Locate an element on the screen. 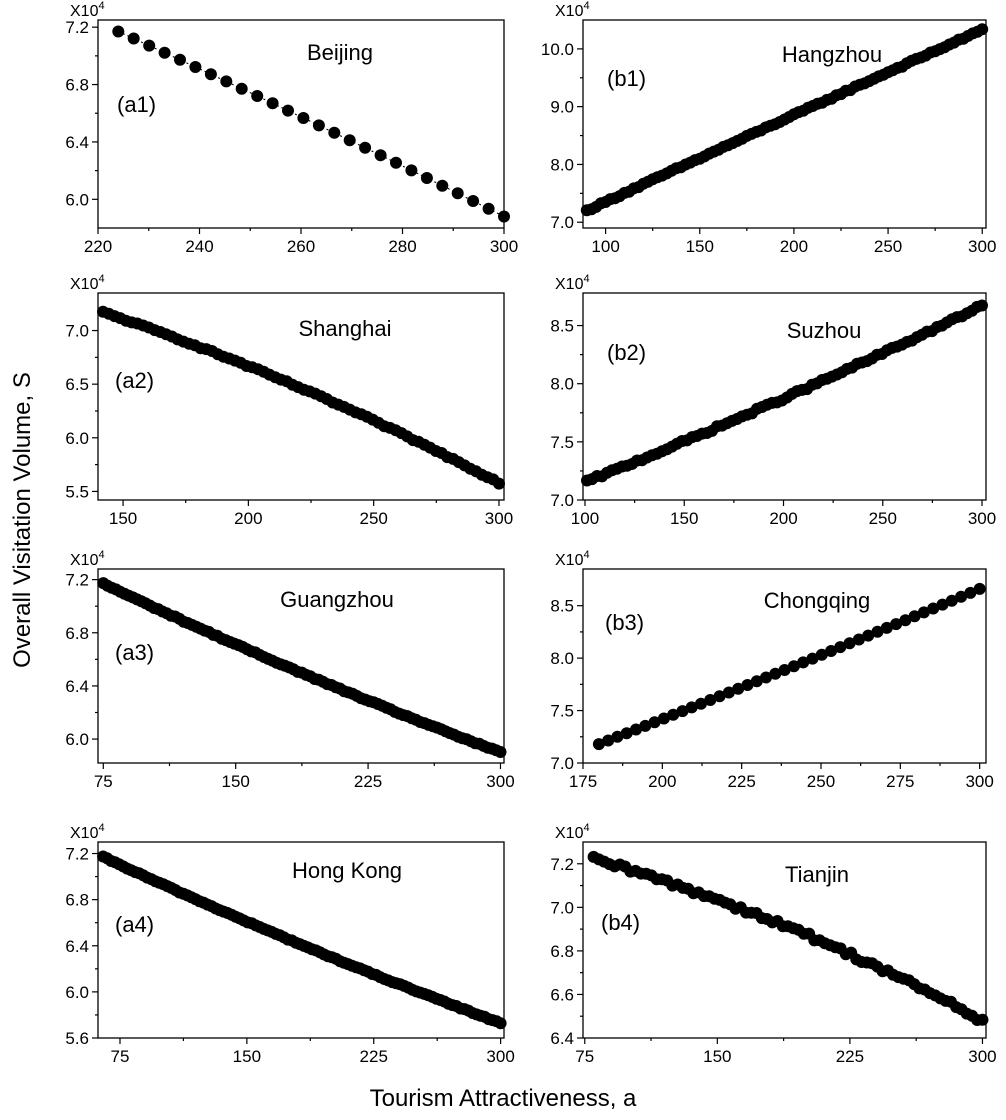 Image resolution: width=1006 pixels, height=1120 pixels. x-tick-label: 280 is located at coordinates (402, 246).